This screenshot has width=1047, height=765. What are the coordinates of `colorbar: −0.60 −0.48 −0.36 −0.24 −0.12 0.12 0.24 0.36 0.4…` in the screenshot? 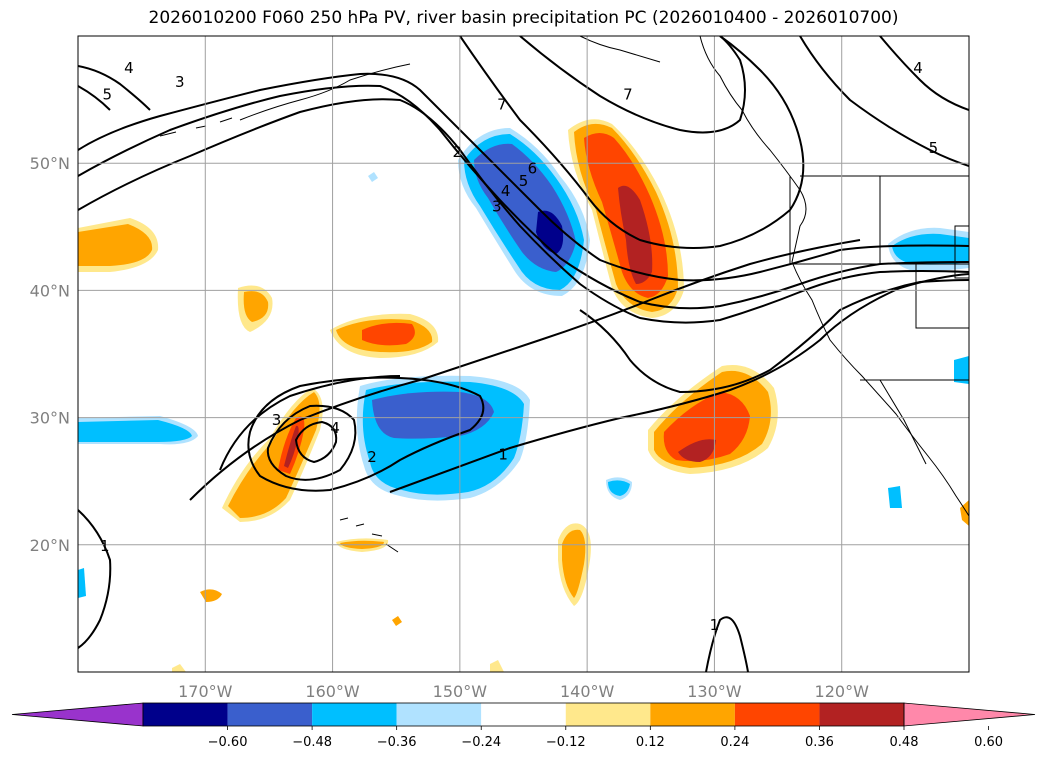 It's located at (523, 726).